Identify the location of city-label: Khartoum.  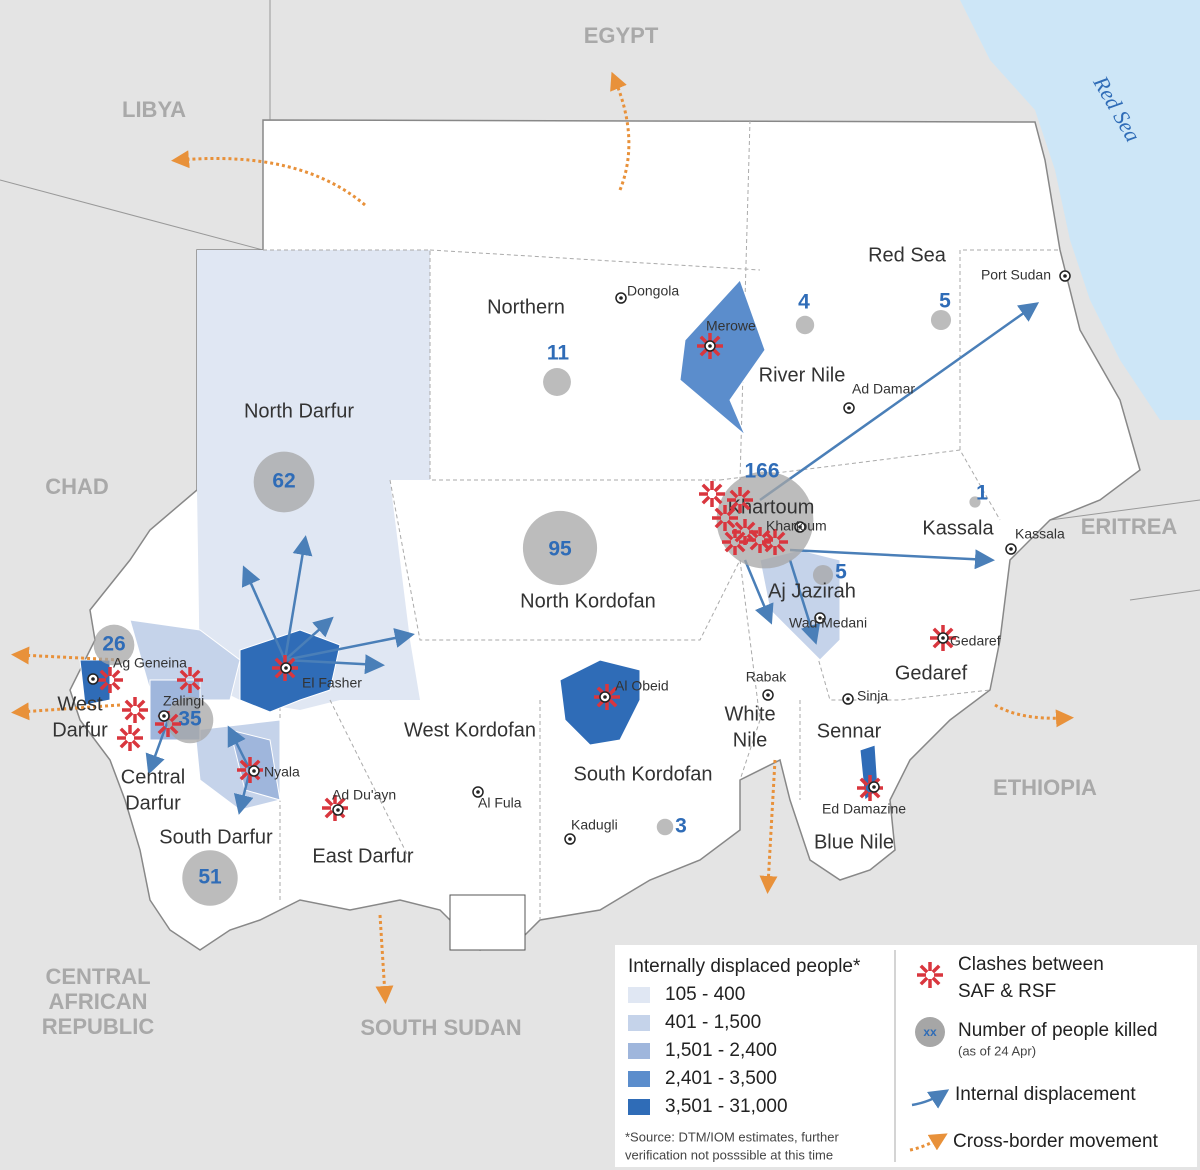
(796, 526).